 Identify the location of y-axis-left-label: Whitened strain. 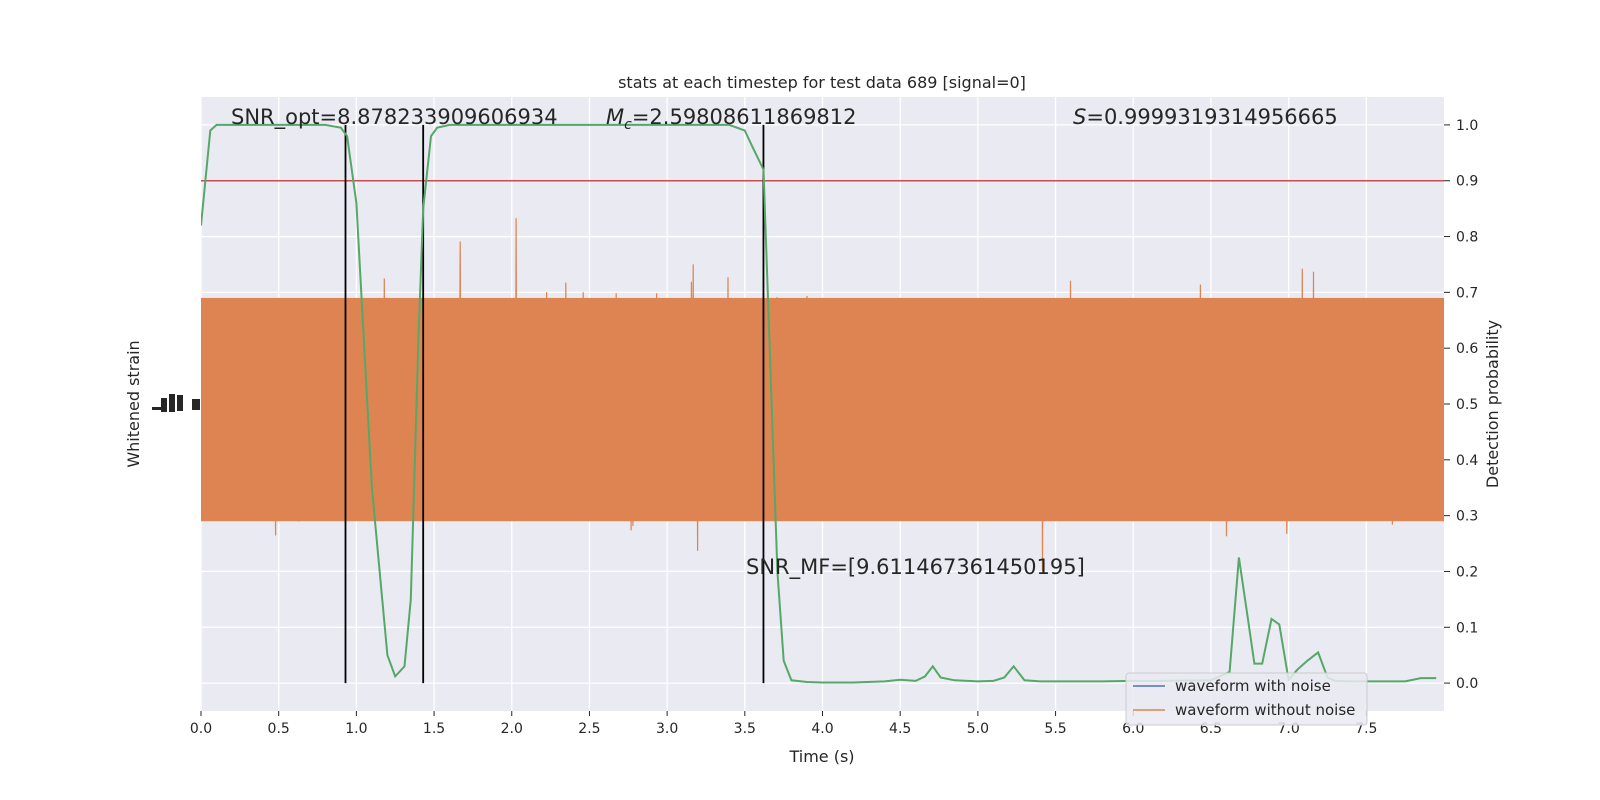
(133, 403).